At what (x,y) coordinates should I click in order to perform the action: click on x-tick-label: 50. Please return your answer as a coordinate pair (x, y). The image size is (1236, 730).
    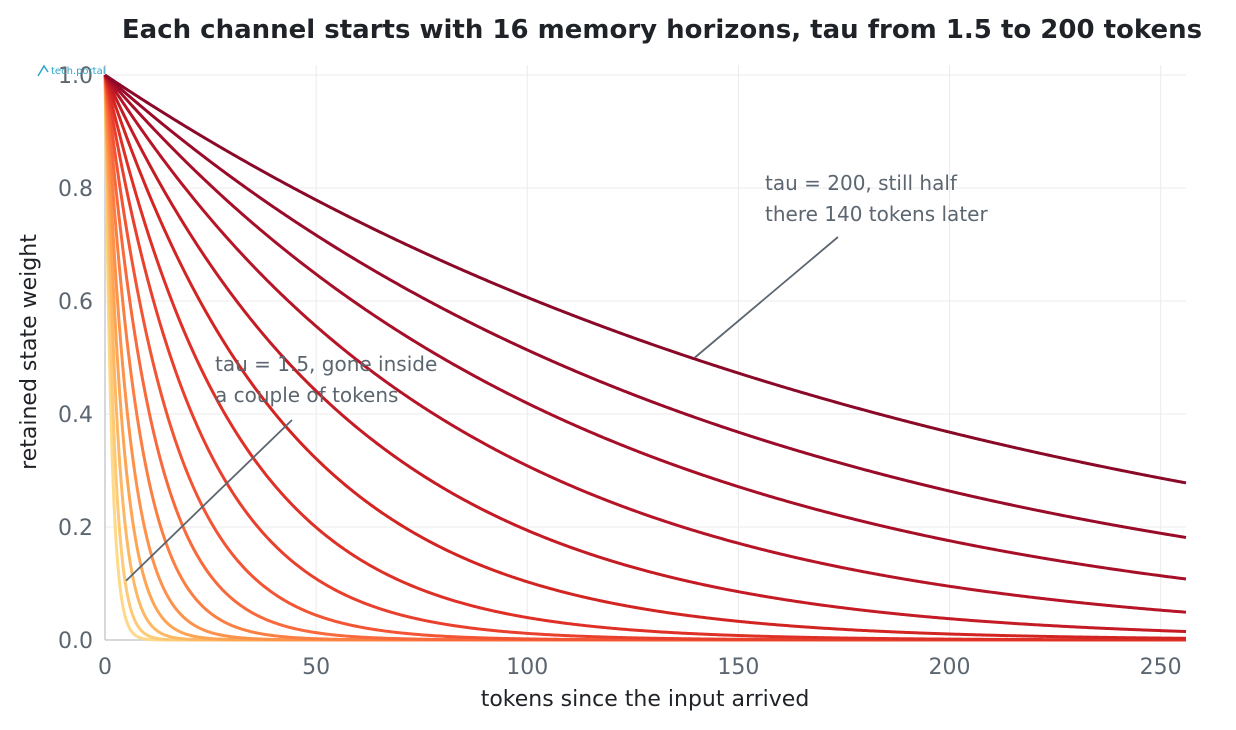
    Looking at the image, I should click on (316, 667).